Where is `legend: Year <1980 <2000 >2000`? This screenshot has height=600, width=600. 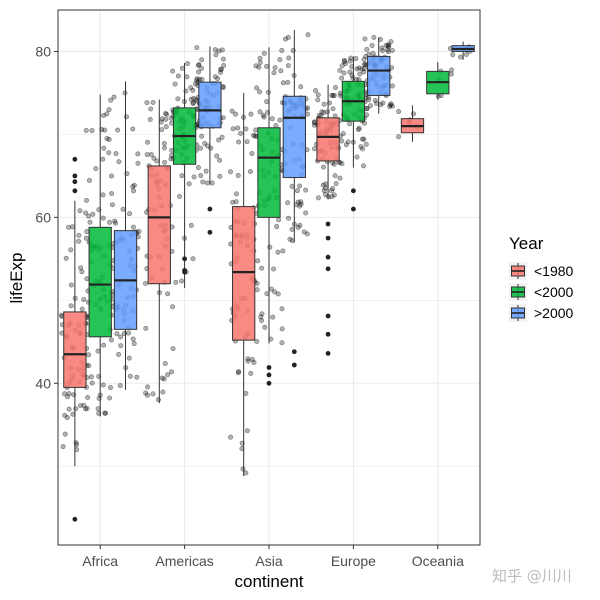
legend: Year <1980 <2000 >2000 is located at coordinates (541, 278).